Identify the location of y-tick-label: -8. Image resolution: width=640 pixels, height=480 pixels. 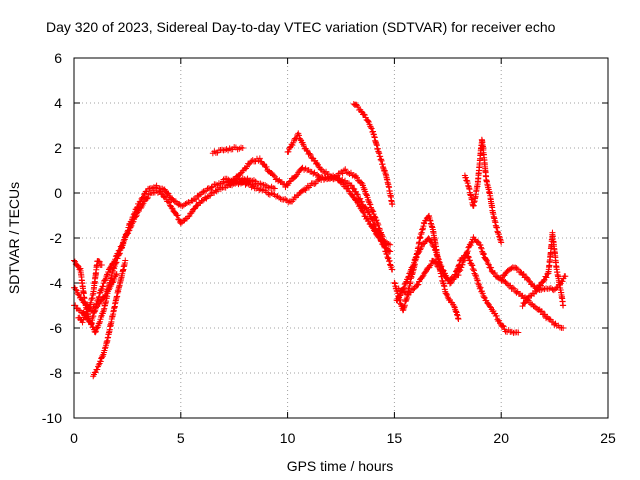
(56, 373).